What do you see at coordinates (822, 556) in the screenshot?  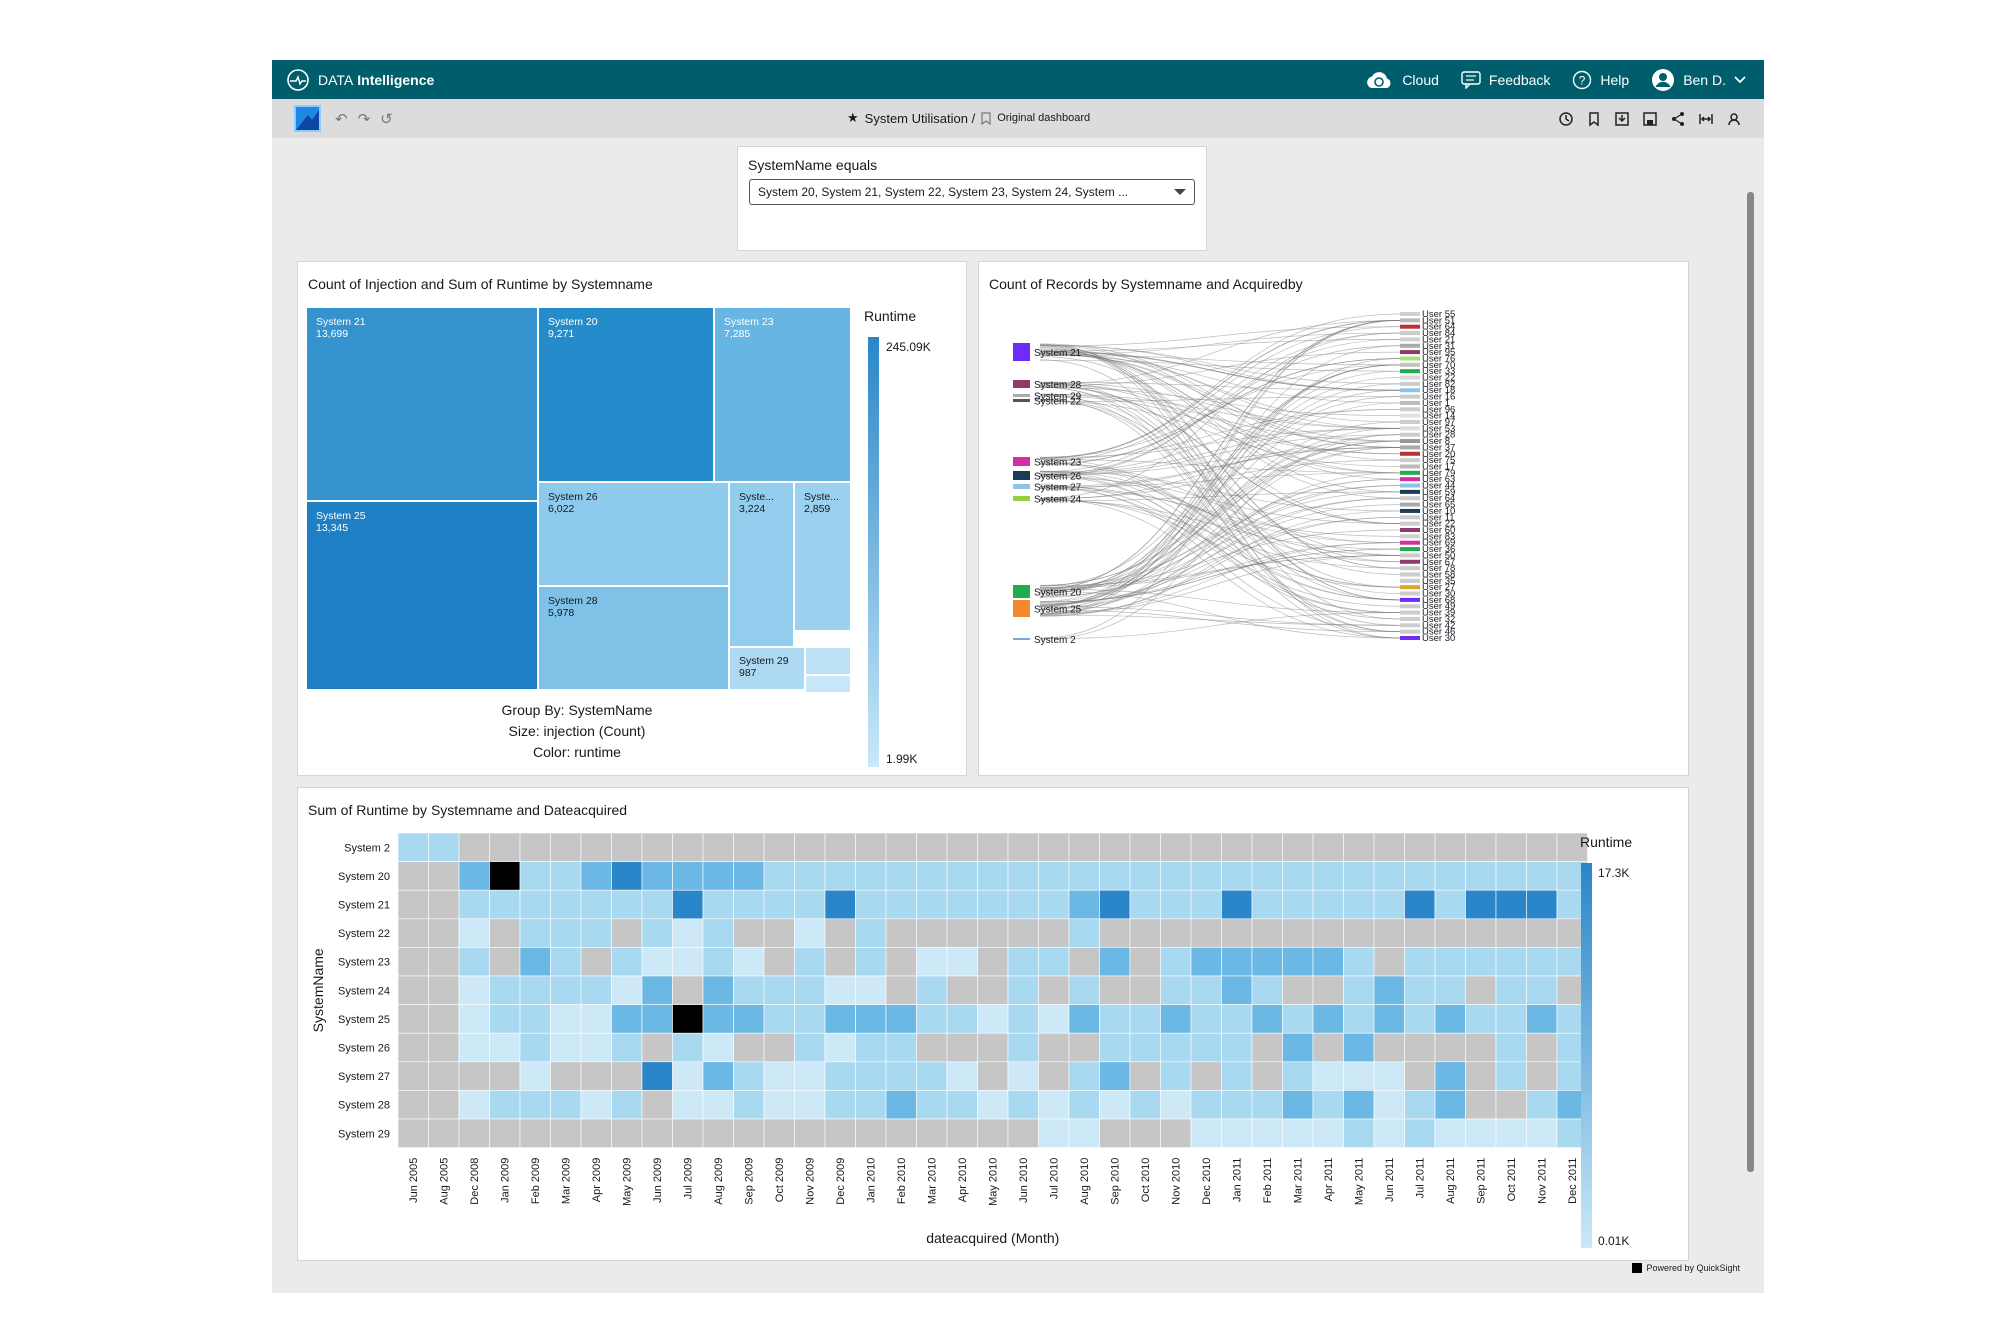 I see `treemap-tile: Syste... 2,859` at bounding box center [822, 556].